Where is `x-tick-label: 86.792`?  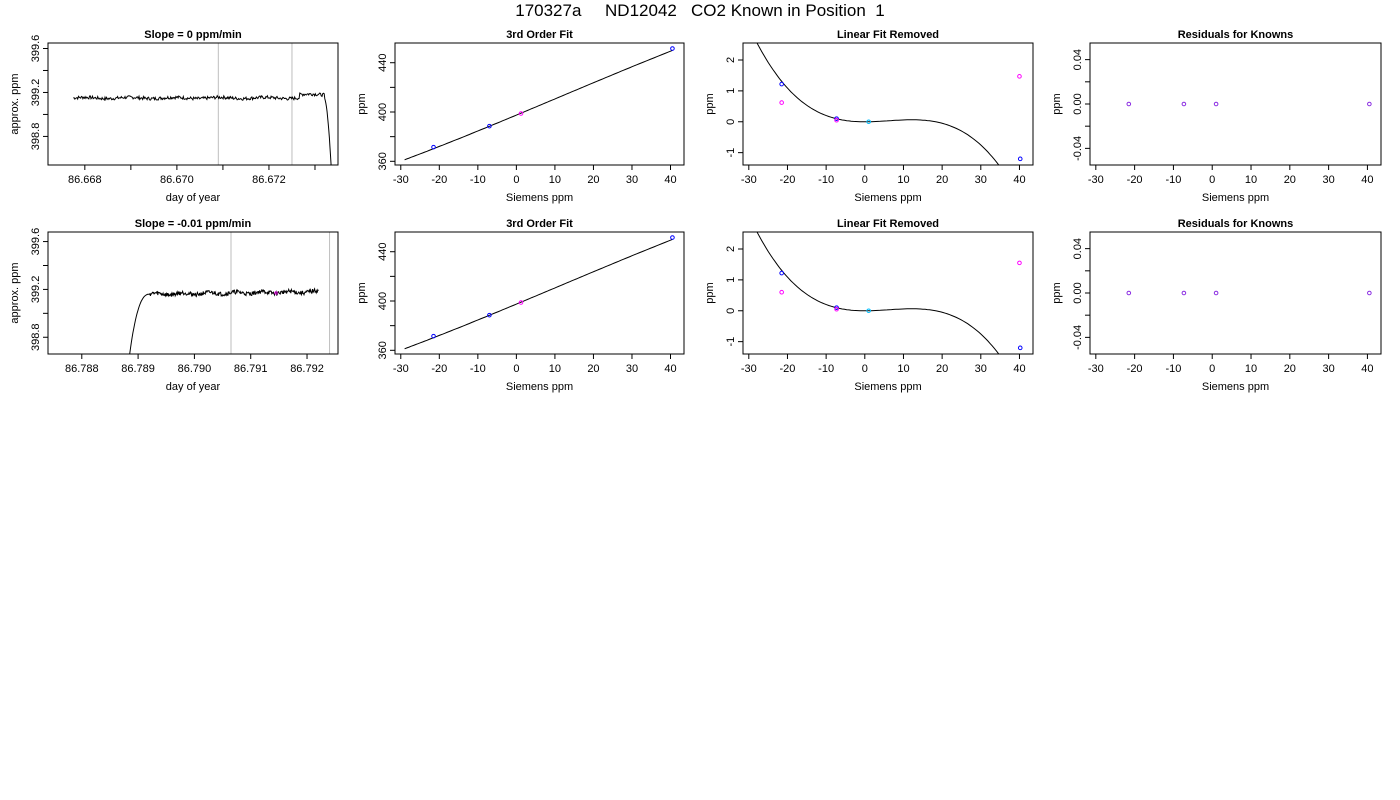 x-tick-label: 86.792 is located at coordinates (307, 369).